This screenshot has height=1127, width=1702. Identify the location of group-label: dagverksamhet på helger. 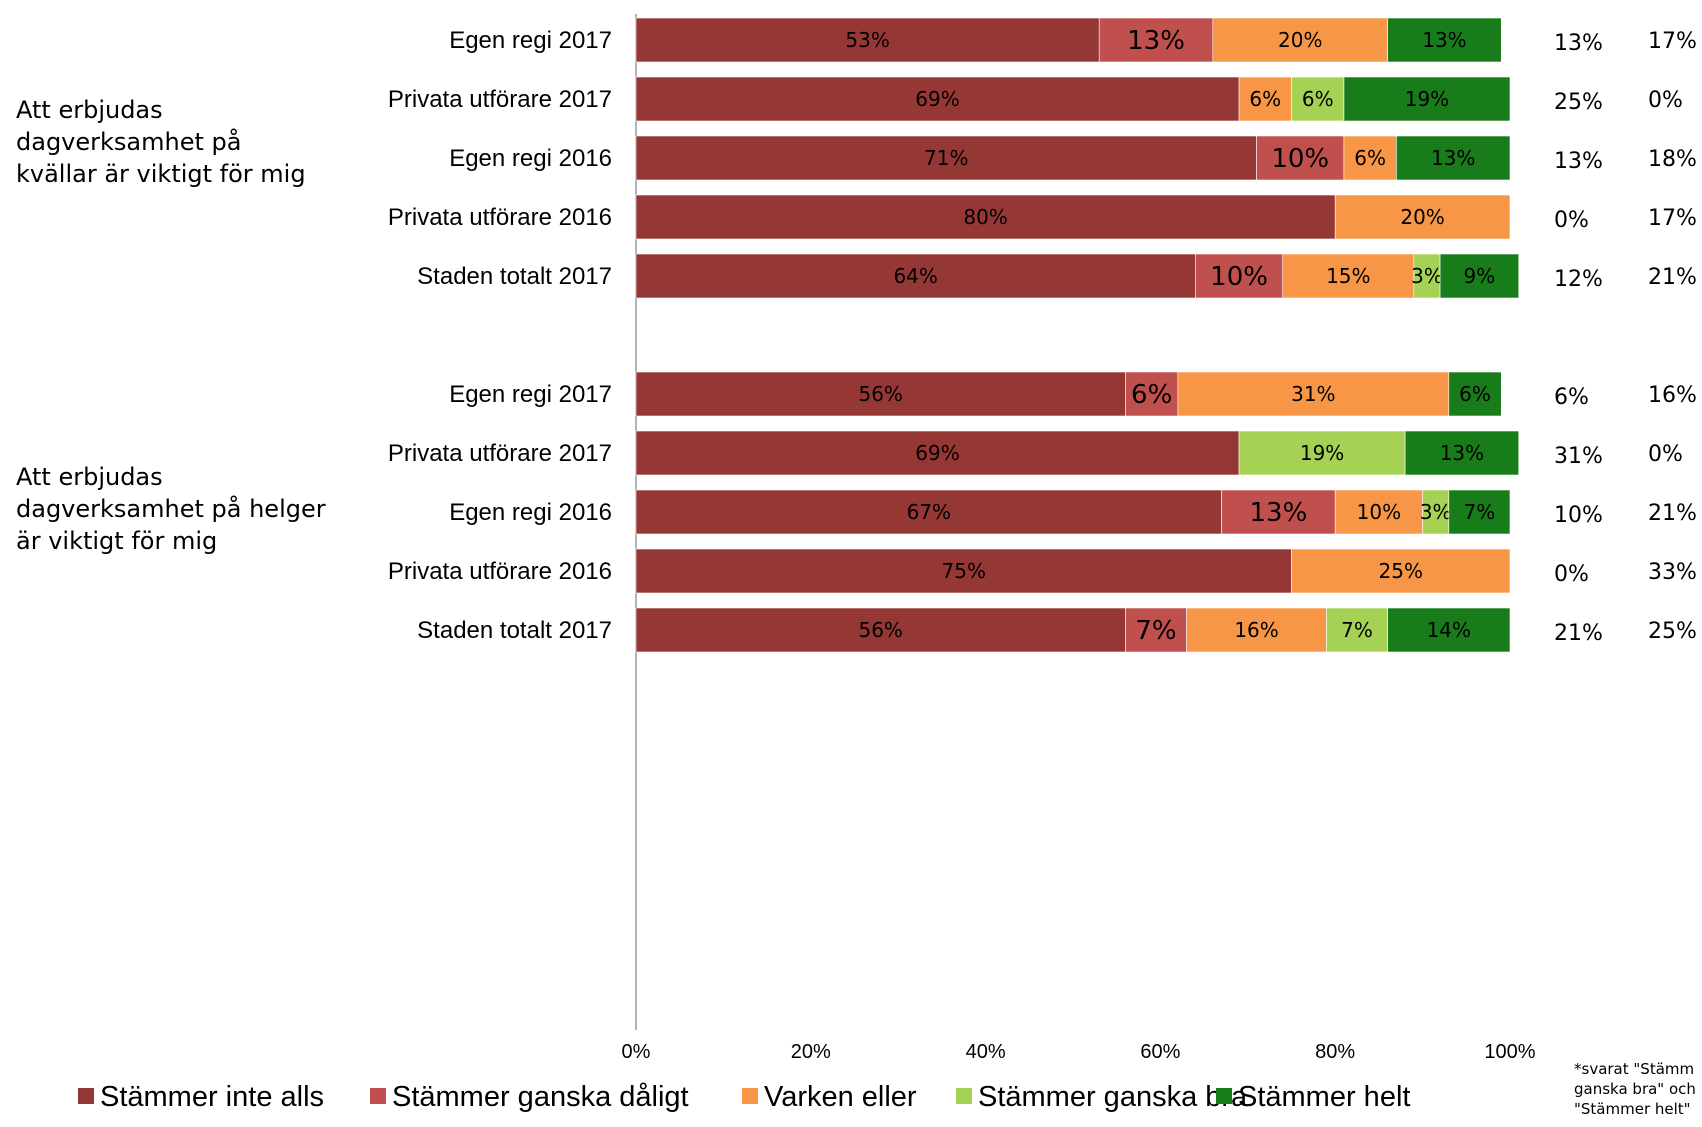
(171, 508).